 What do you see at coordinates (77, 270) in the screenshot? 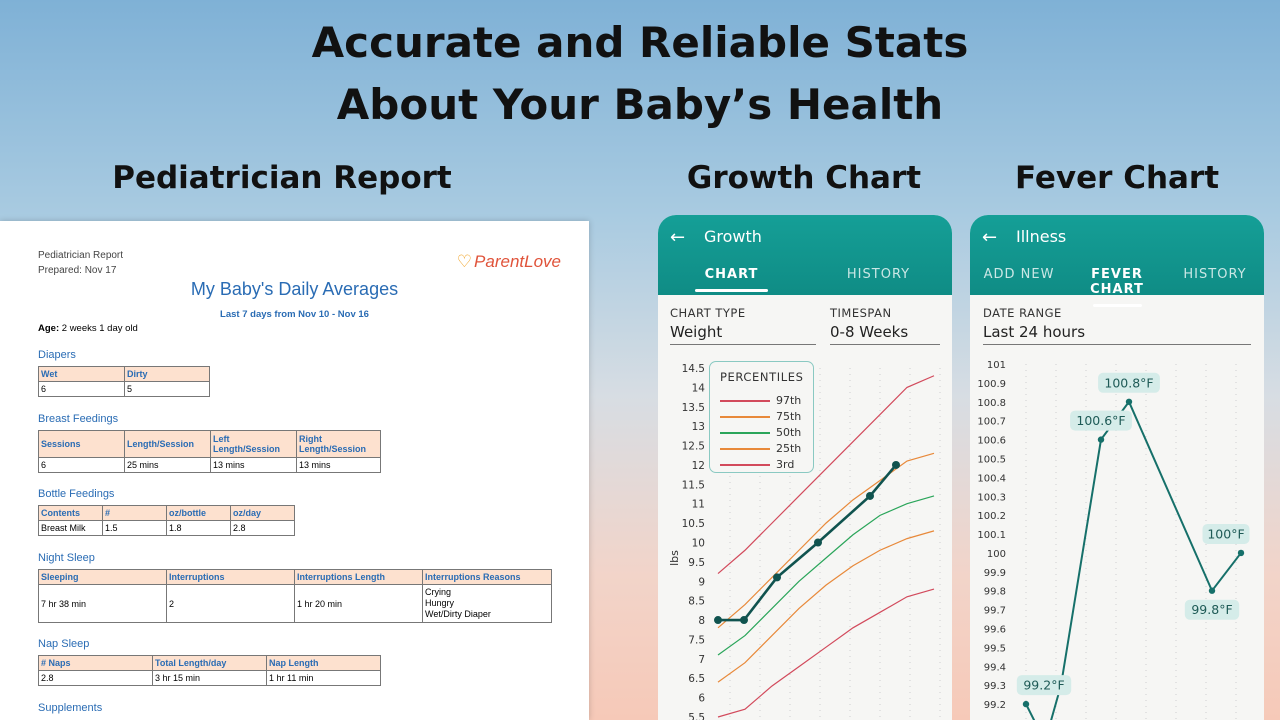
I see `report-prepared-date: Prepared: Nov 17` at bounding box center [77, 270].